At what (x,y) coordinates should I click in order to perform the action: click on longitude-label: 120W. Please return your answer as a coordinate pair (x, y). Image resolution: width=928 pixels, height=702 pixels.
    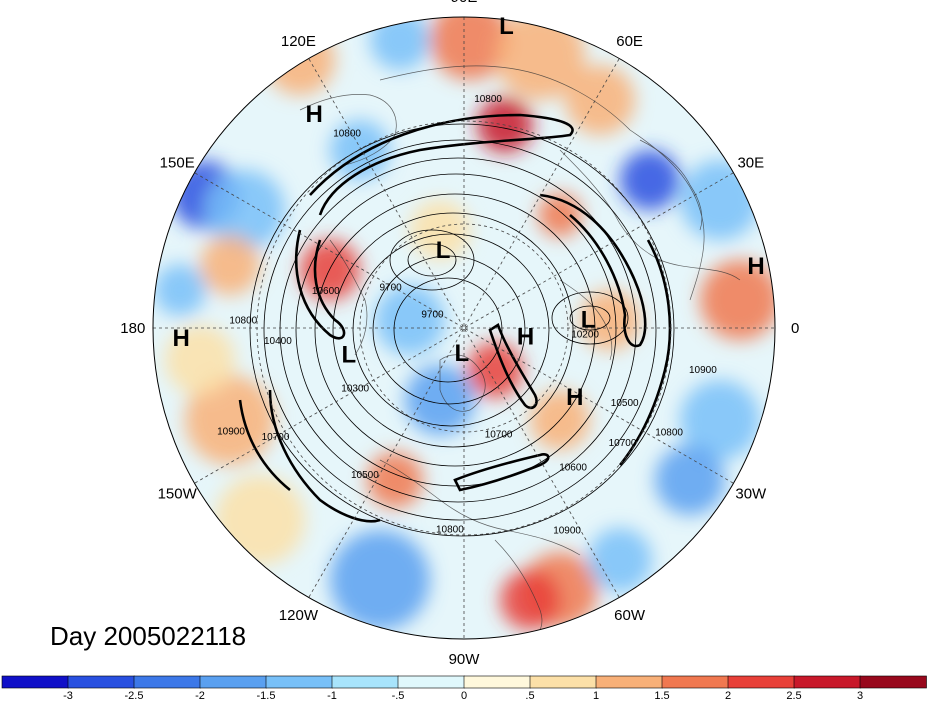
    Looking at the image, I should click on (299, 615).